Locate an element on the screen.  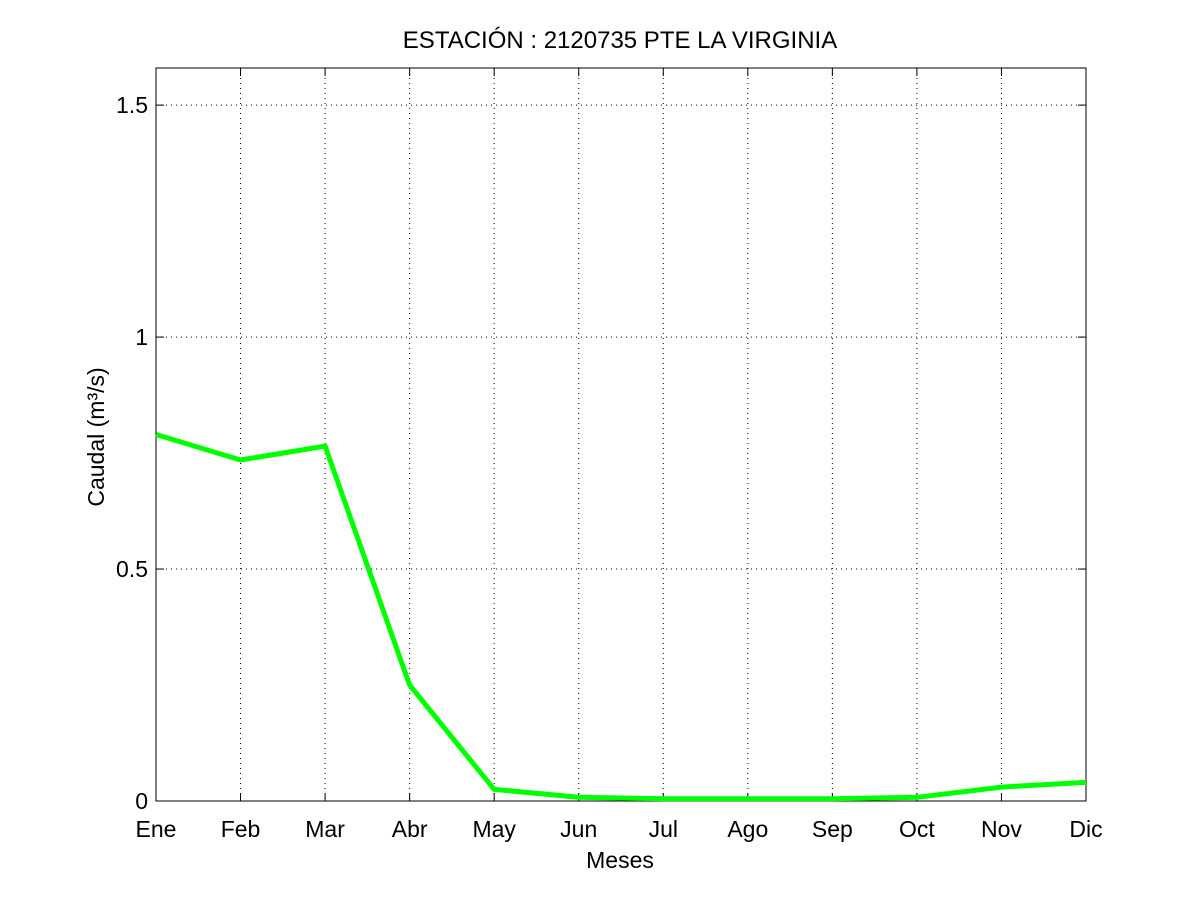
x-tick-label: Nov is located at coordinates (1001, 829).